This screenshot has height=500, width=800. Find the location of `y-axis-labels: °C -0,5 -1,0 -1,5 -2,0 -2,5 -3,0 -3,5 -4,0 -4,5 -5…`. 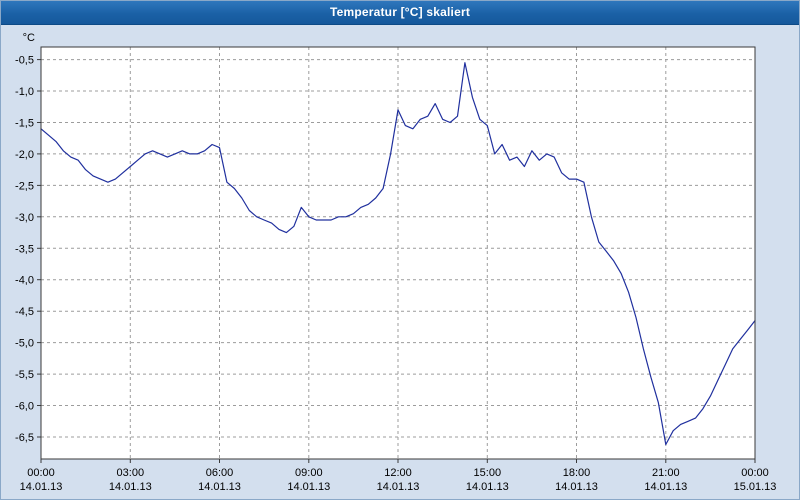

y-axis-labels: °C -0,5 -1,0 -1,5 -2,0 -2,5 -3,0 -3,5 -4,0 -4,5 -5… is located at coordinates (25, 238).